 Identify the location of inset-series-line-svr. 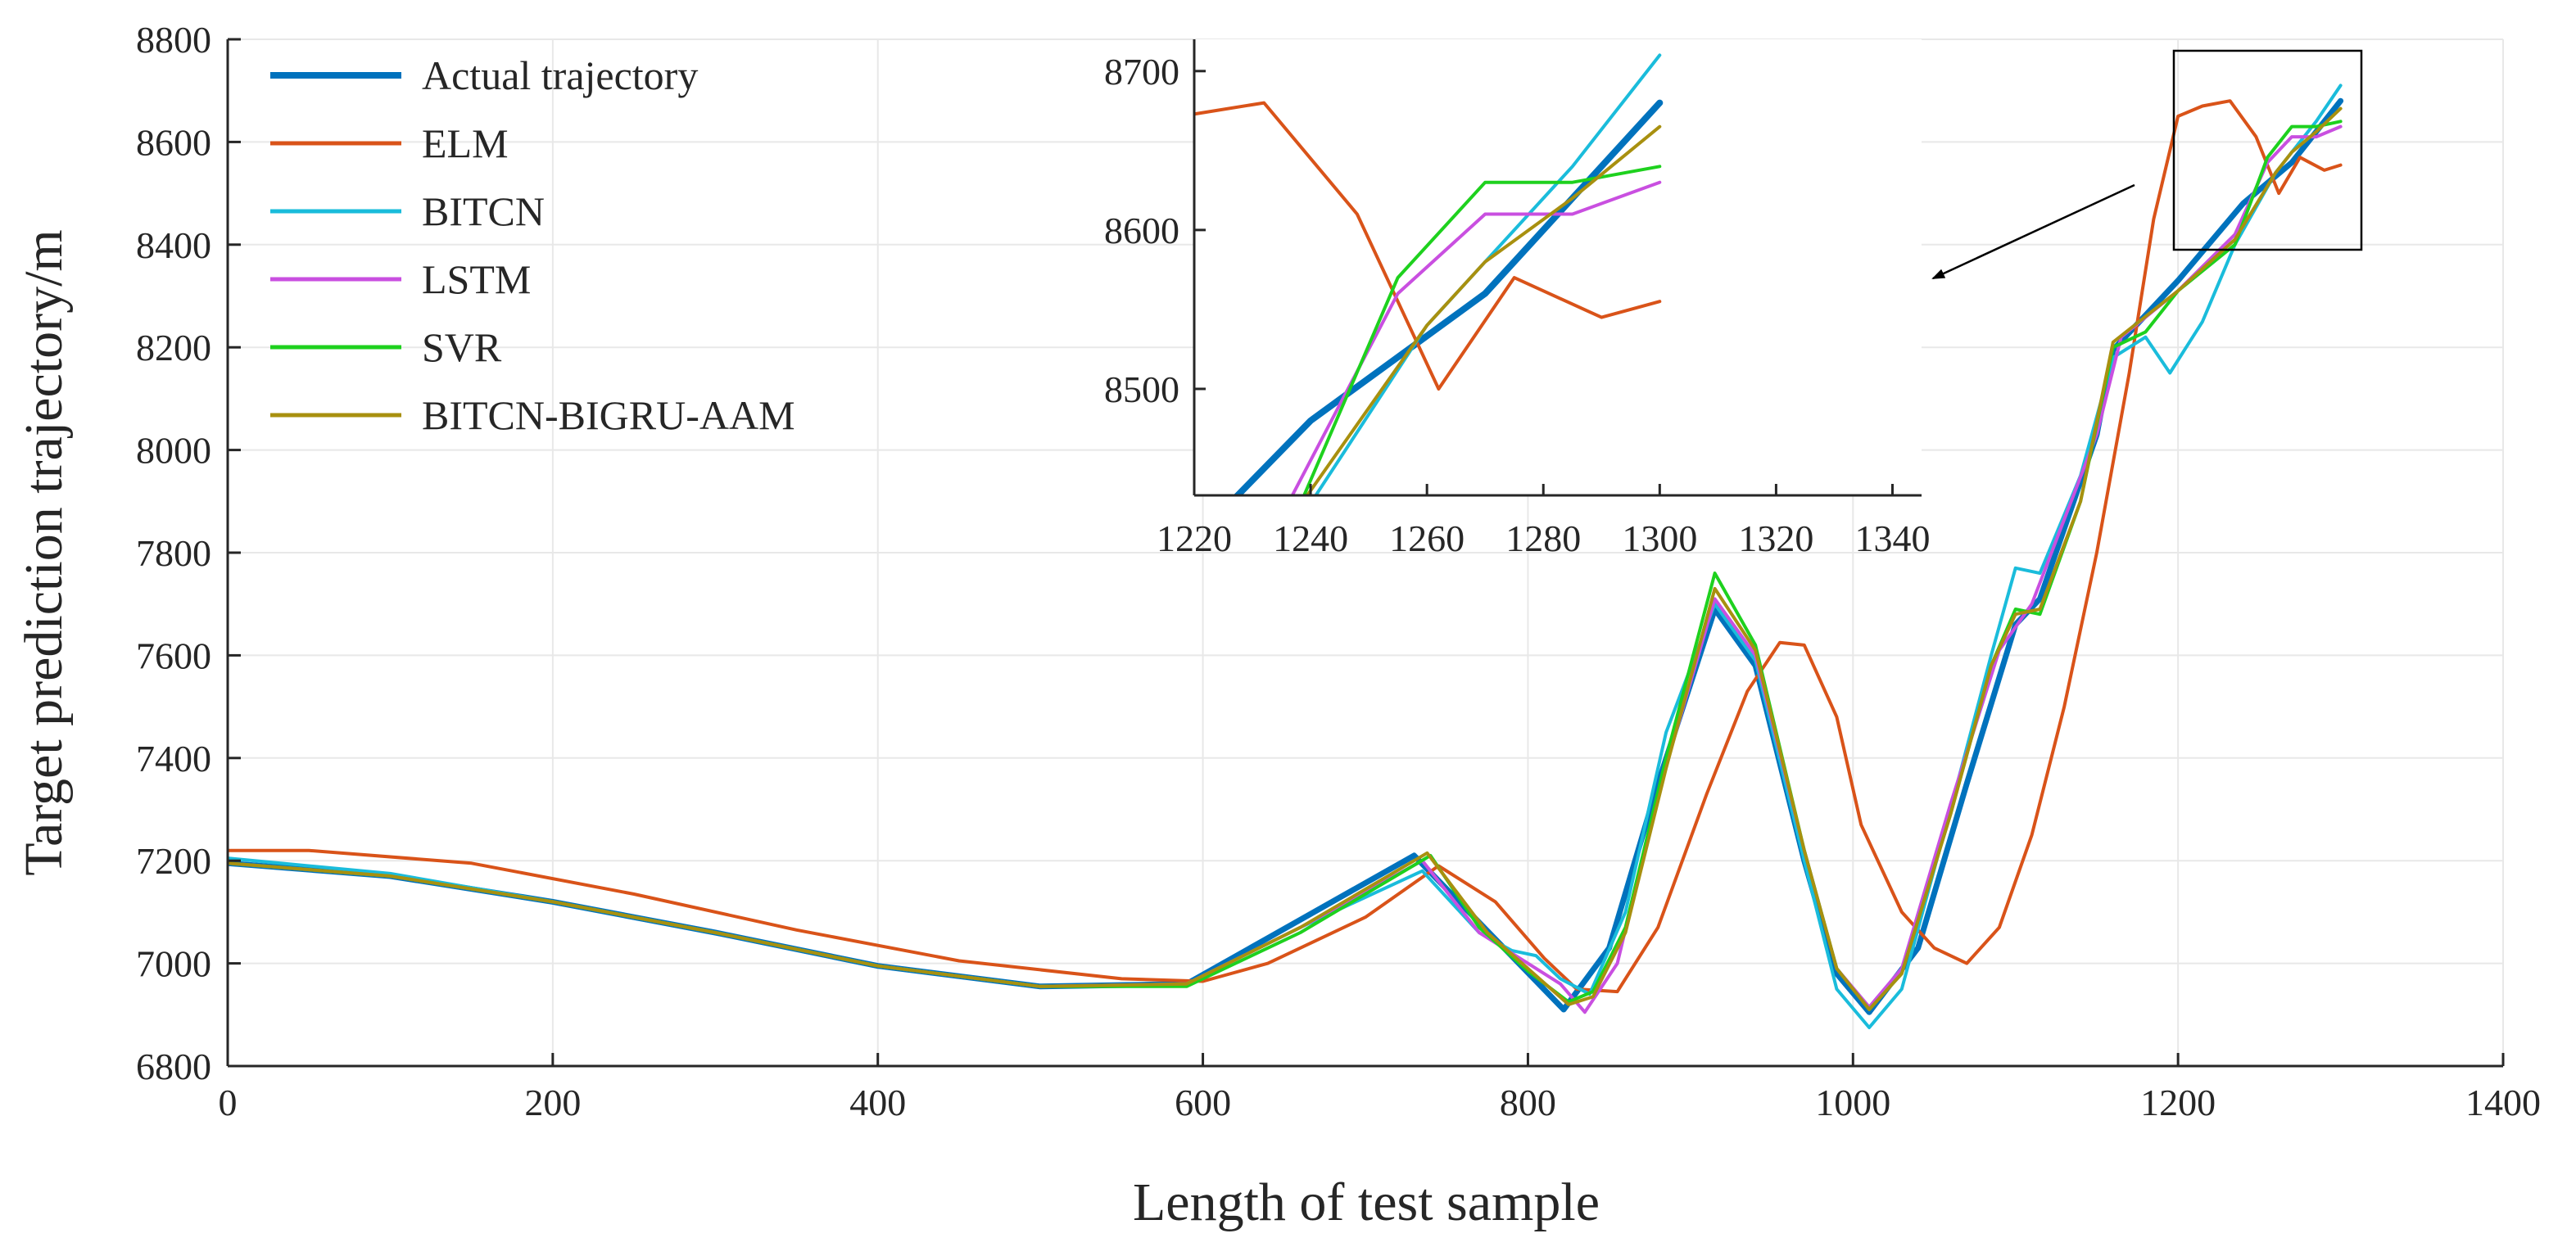
(1482, 330).